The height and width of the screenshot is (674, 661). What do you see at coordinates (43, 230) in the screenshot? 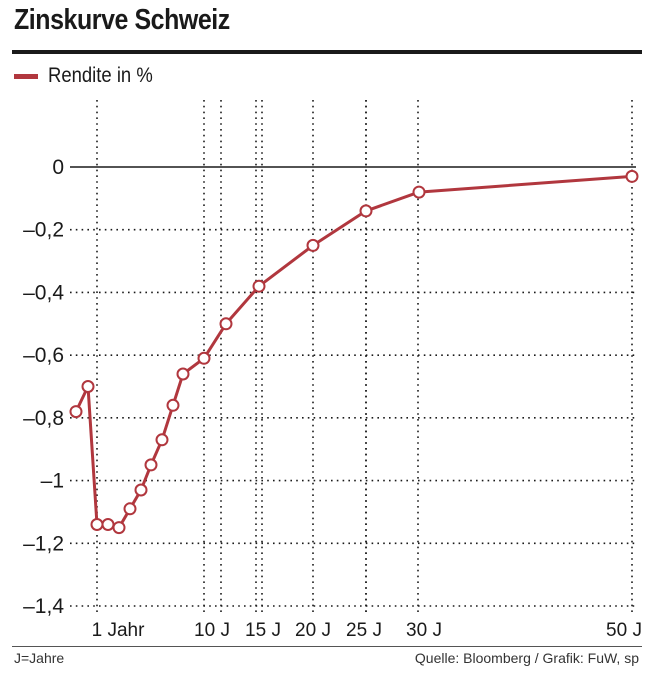
I see `y-tick-label: –0,2` at bounding box center [43, 230].